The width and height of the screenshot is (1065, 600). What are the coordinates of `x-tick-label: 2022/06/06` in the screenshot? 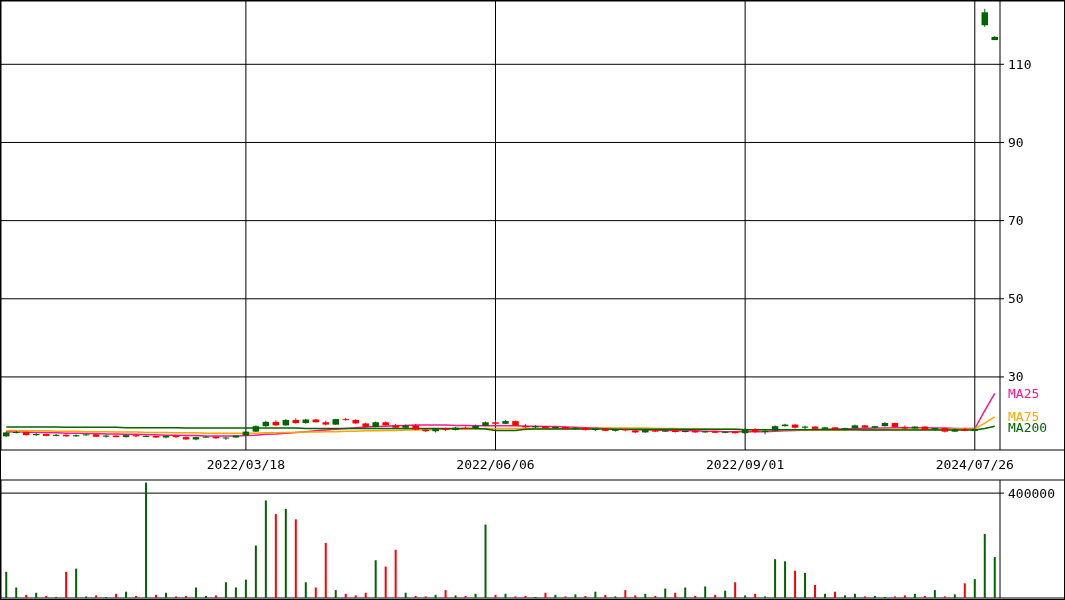 It's located at (495, 464).